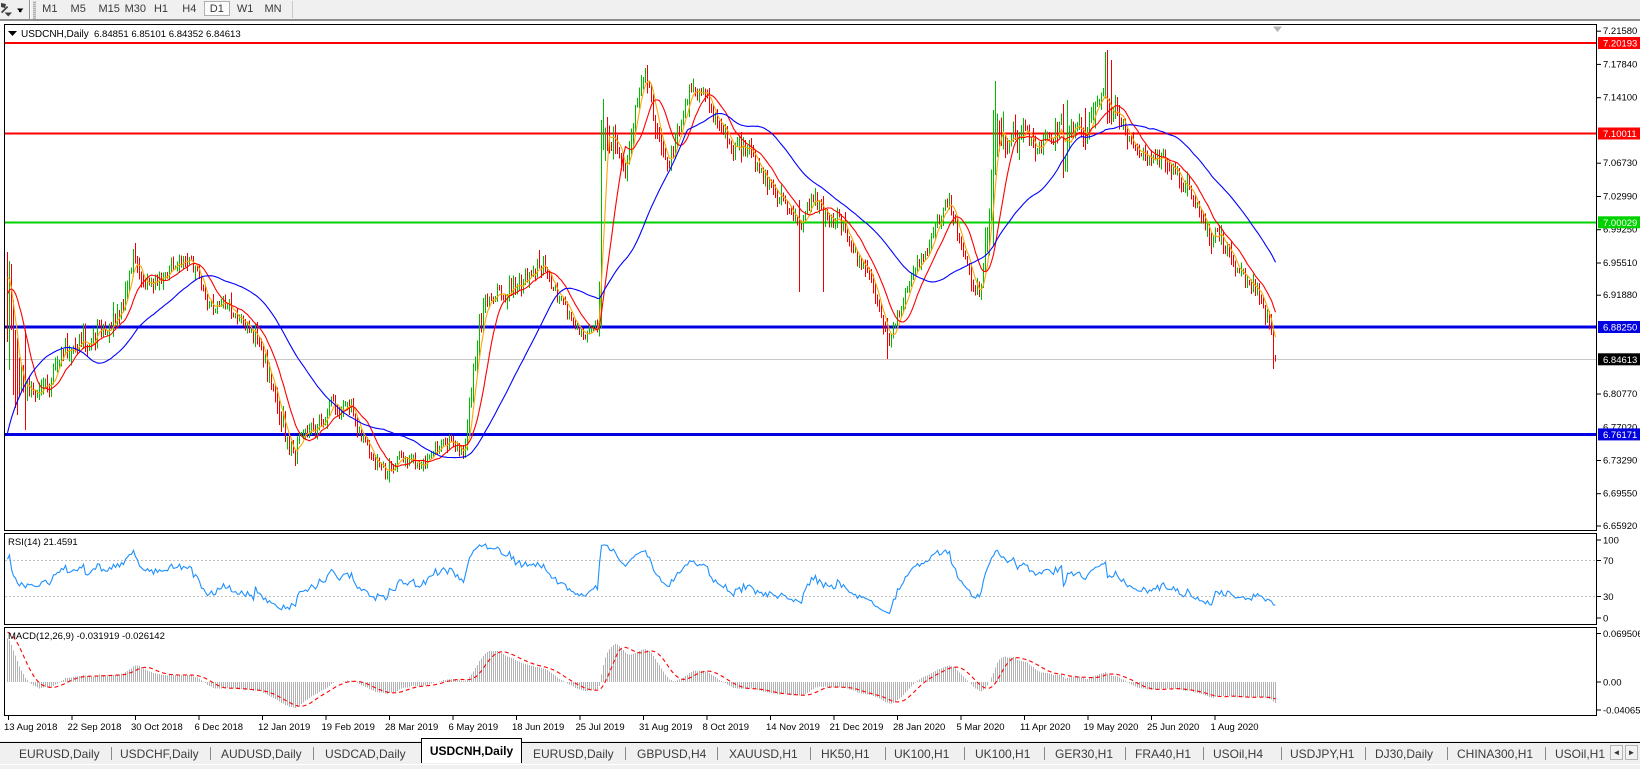 Image resolution: width=1640 pixels, height=769 pixels. Describe the element at coordinates (1173, 727) in the screenshot. I see `svg-text: 25 Jun 2020` at that location.